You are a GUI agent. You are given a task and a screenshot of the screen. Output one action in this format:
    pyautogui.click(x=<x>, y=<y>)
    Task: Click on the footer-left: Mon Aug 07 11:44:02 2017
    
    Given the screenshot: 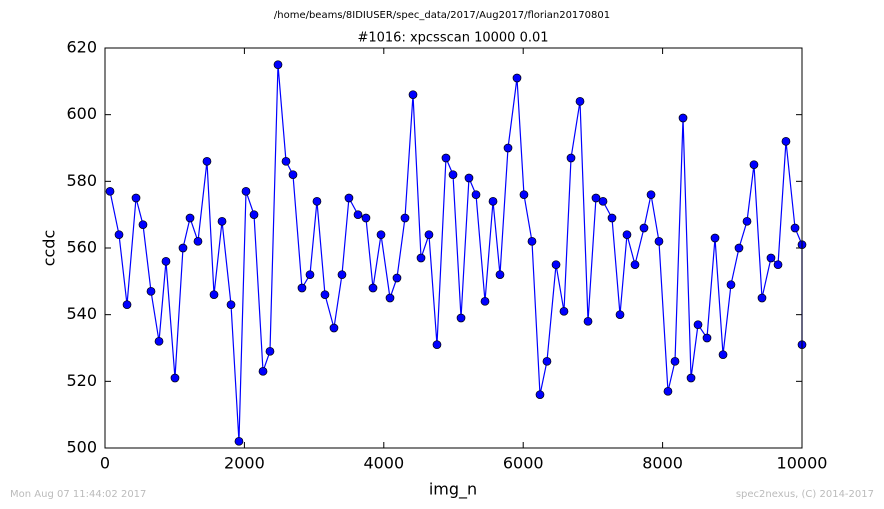 What is the action you would take?
    pyautogui.click(x=78, y=494)
    